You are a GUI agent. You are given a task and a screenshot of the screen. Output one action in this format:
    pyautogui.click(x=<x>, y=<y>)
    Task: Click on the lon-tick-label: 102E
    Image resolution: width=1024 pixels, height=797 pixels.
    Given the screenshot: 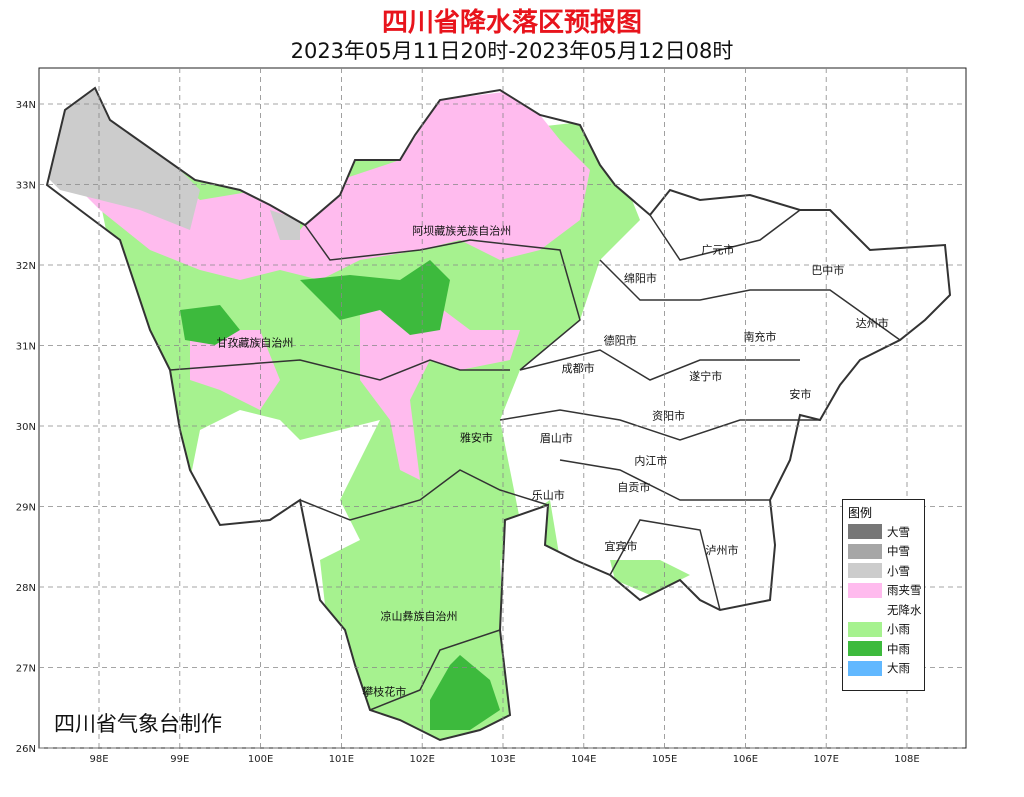 What is the action you would take?
    pyautogui.click(x=421, y=759)
    